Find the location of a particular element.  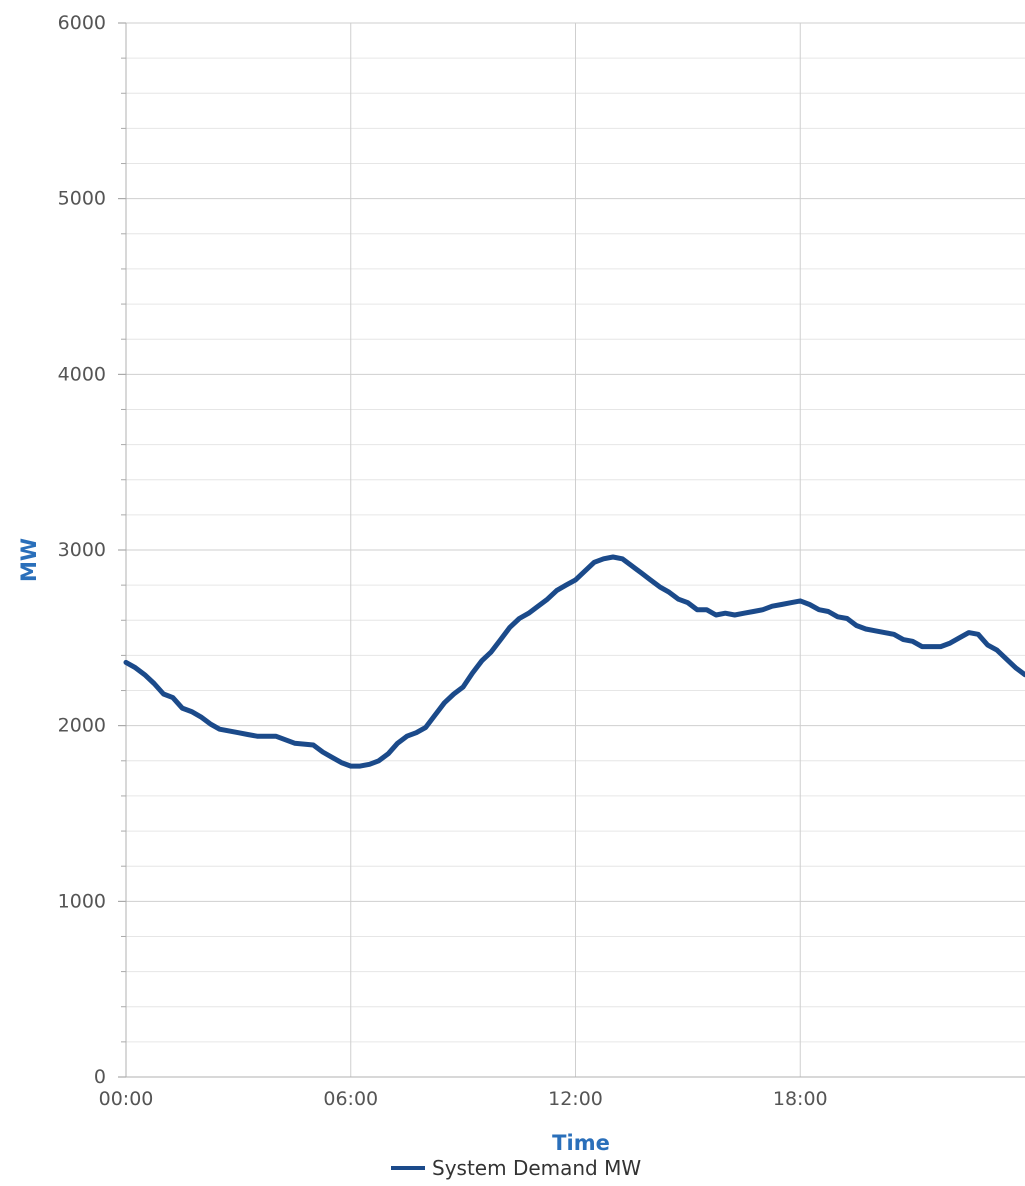

x-axis: 00:00 06:00 12:00 18:00 is located at coordinates (562, 1093).